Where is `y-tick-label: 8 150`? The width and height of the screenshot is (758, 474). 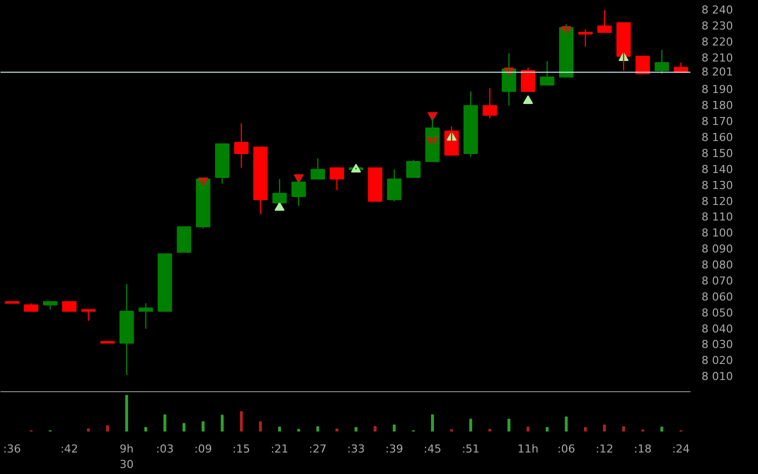 y-tick-label: 8 150 is located at coordinates (717, 153).